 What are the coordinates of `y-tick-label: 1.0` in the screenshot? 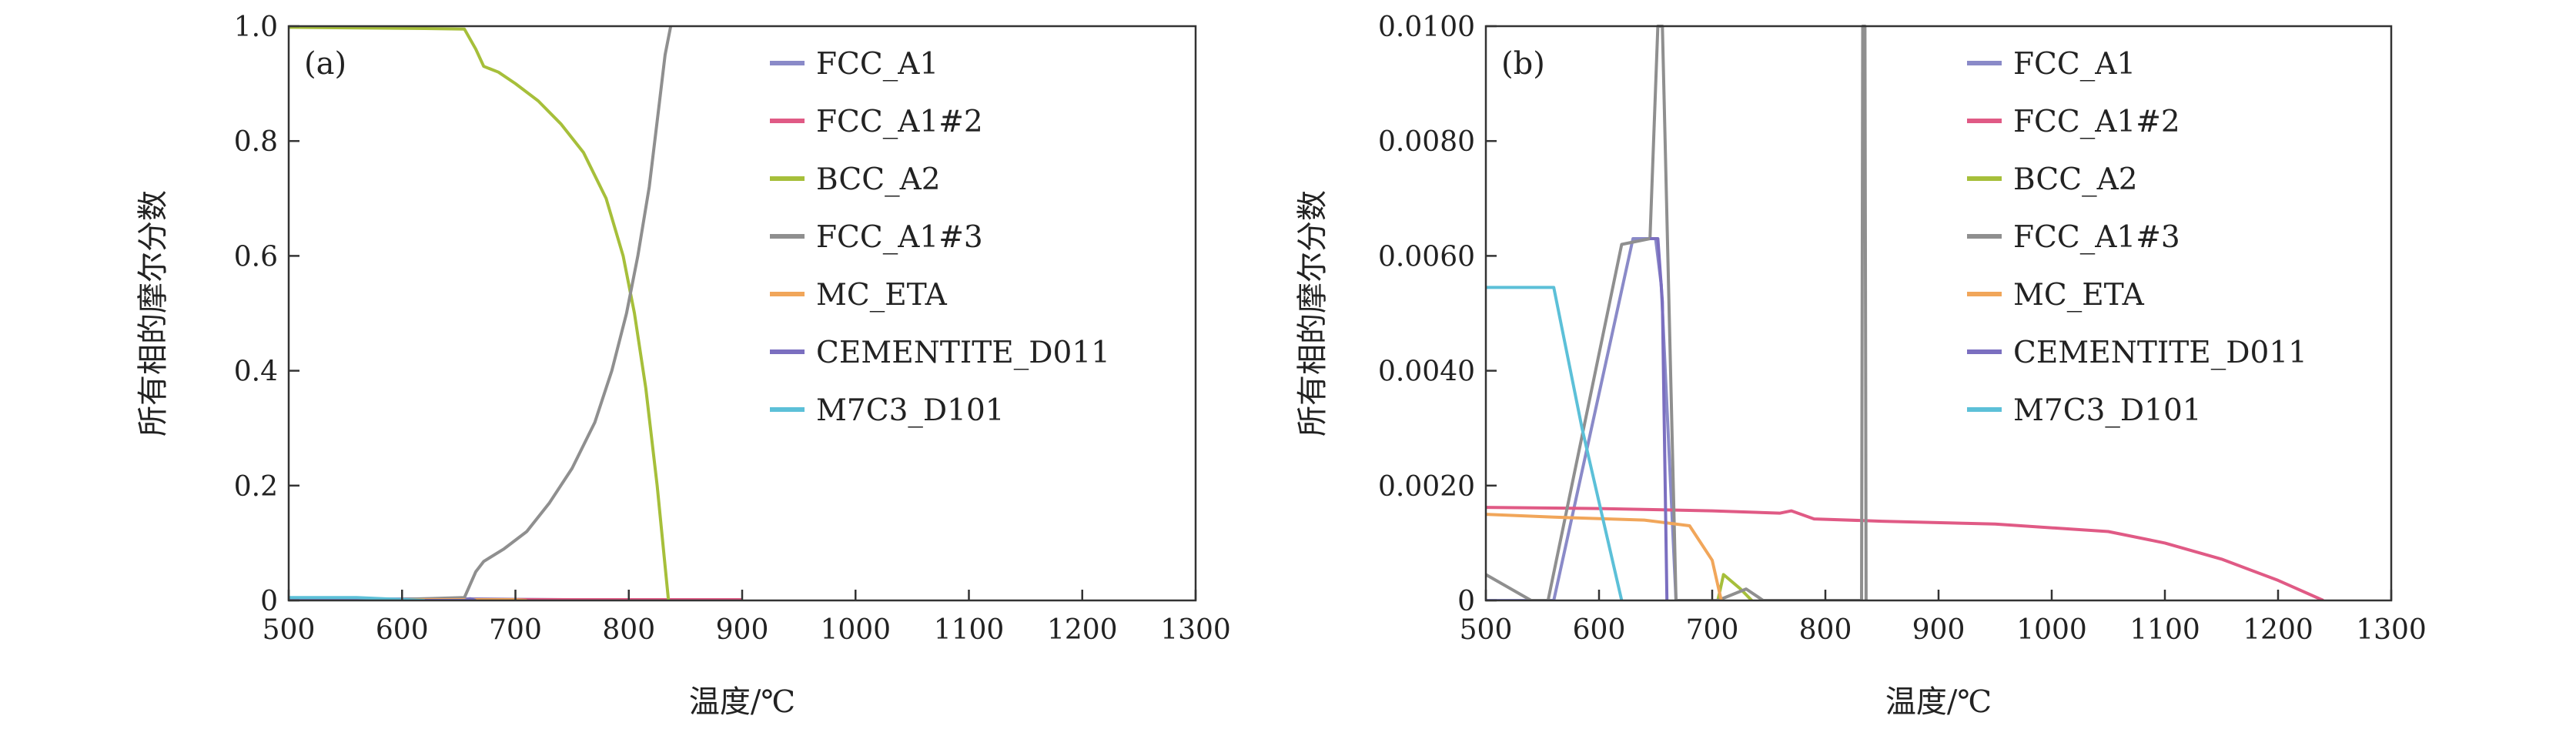 It's located at (256, 27).